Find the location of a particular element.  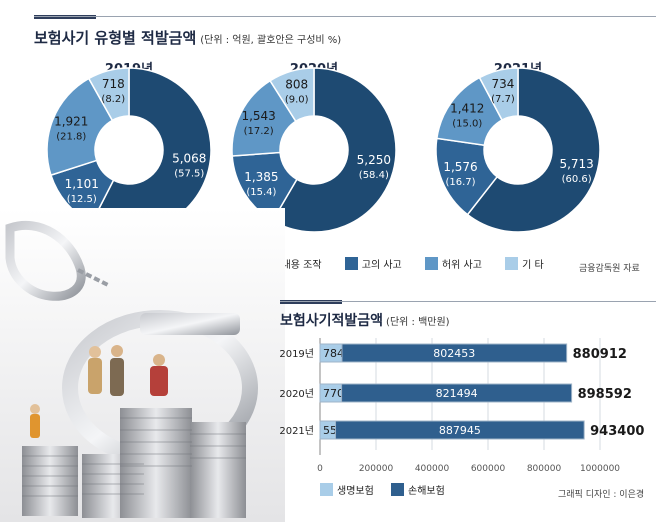

bar-value-label: 887945 is located at coordinates (460, 430).